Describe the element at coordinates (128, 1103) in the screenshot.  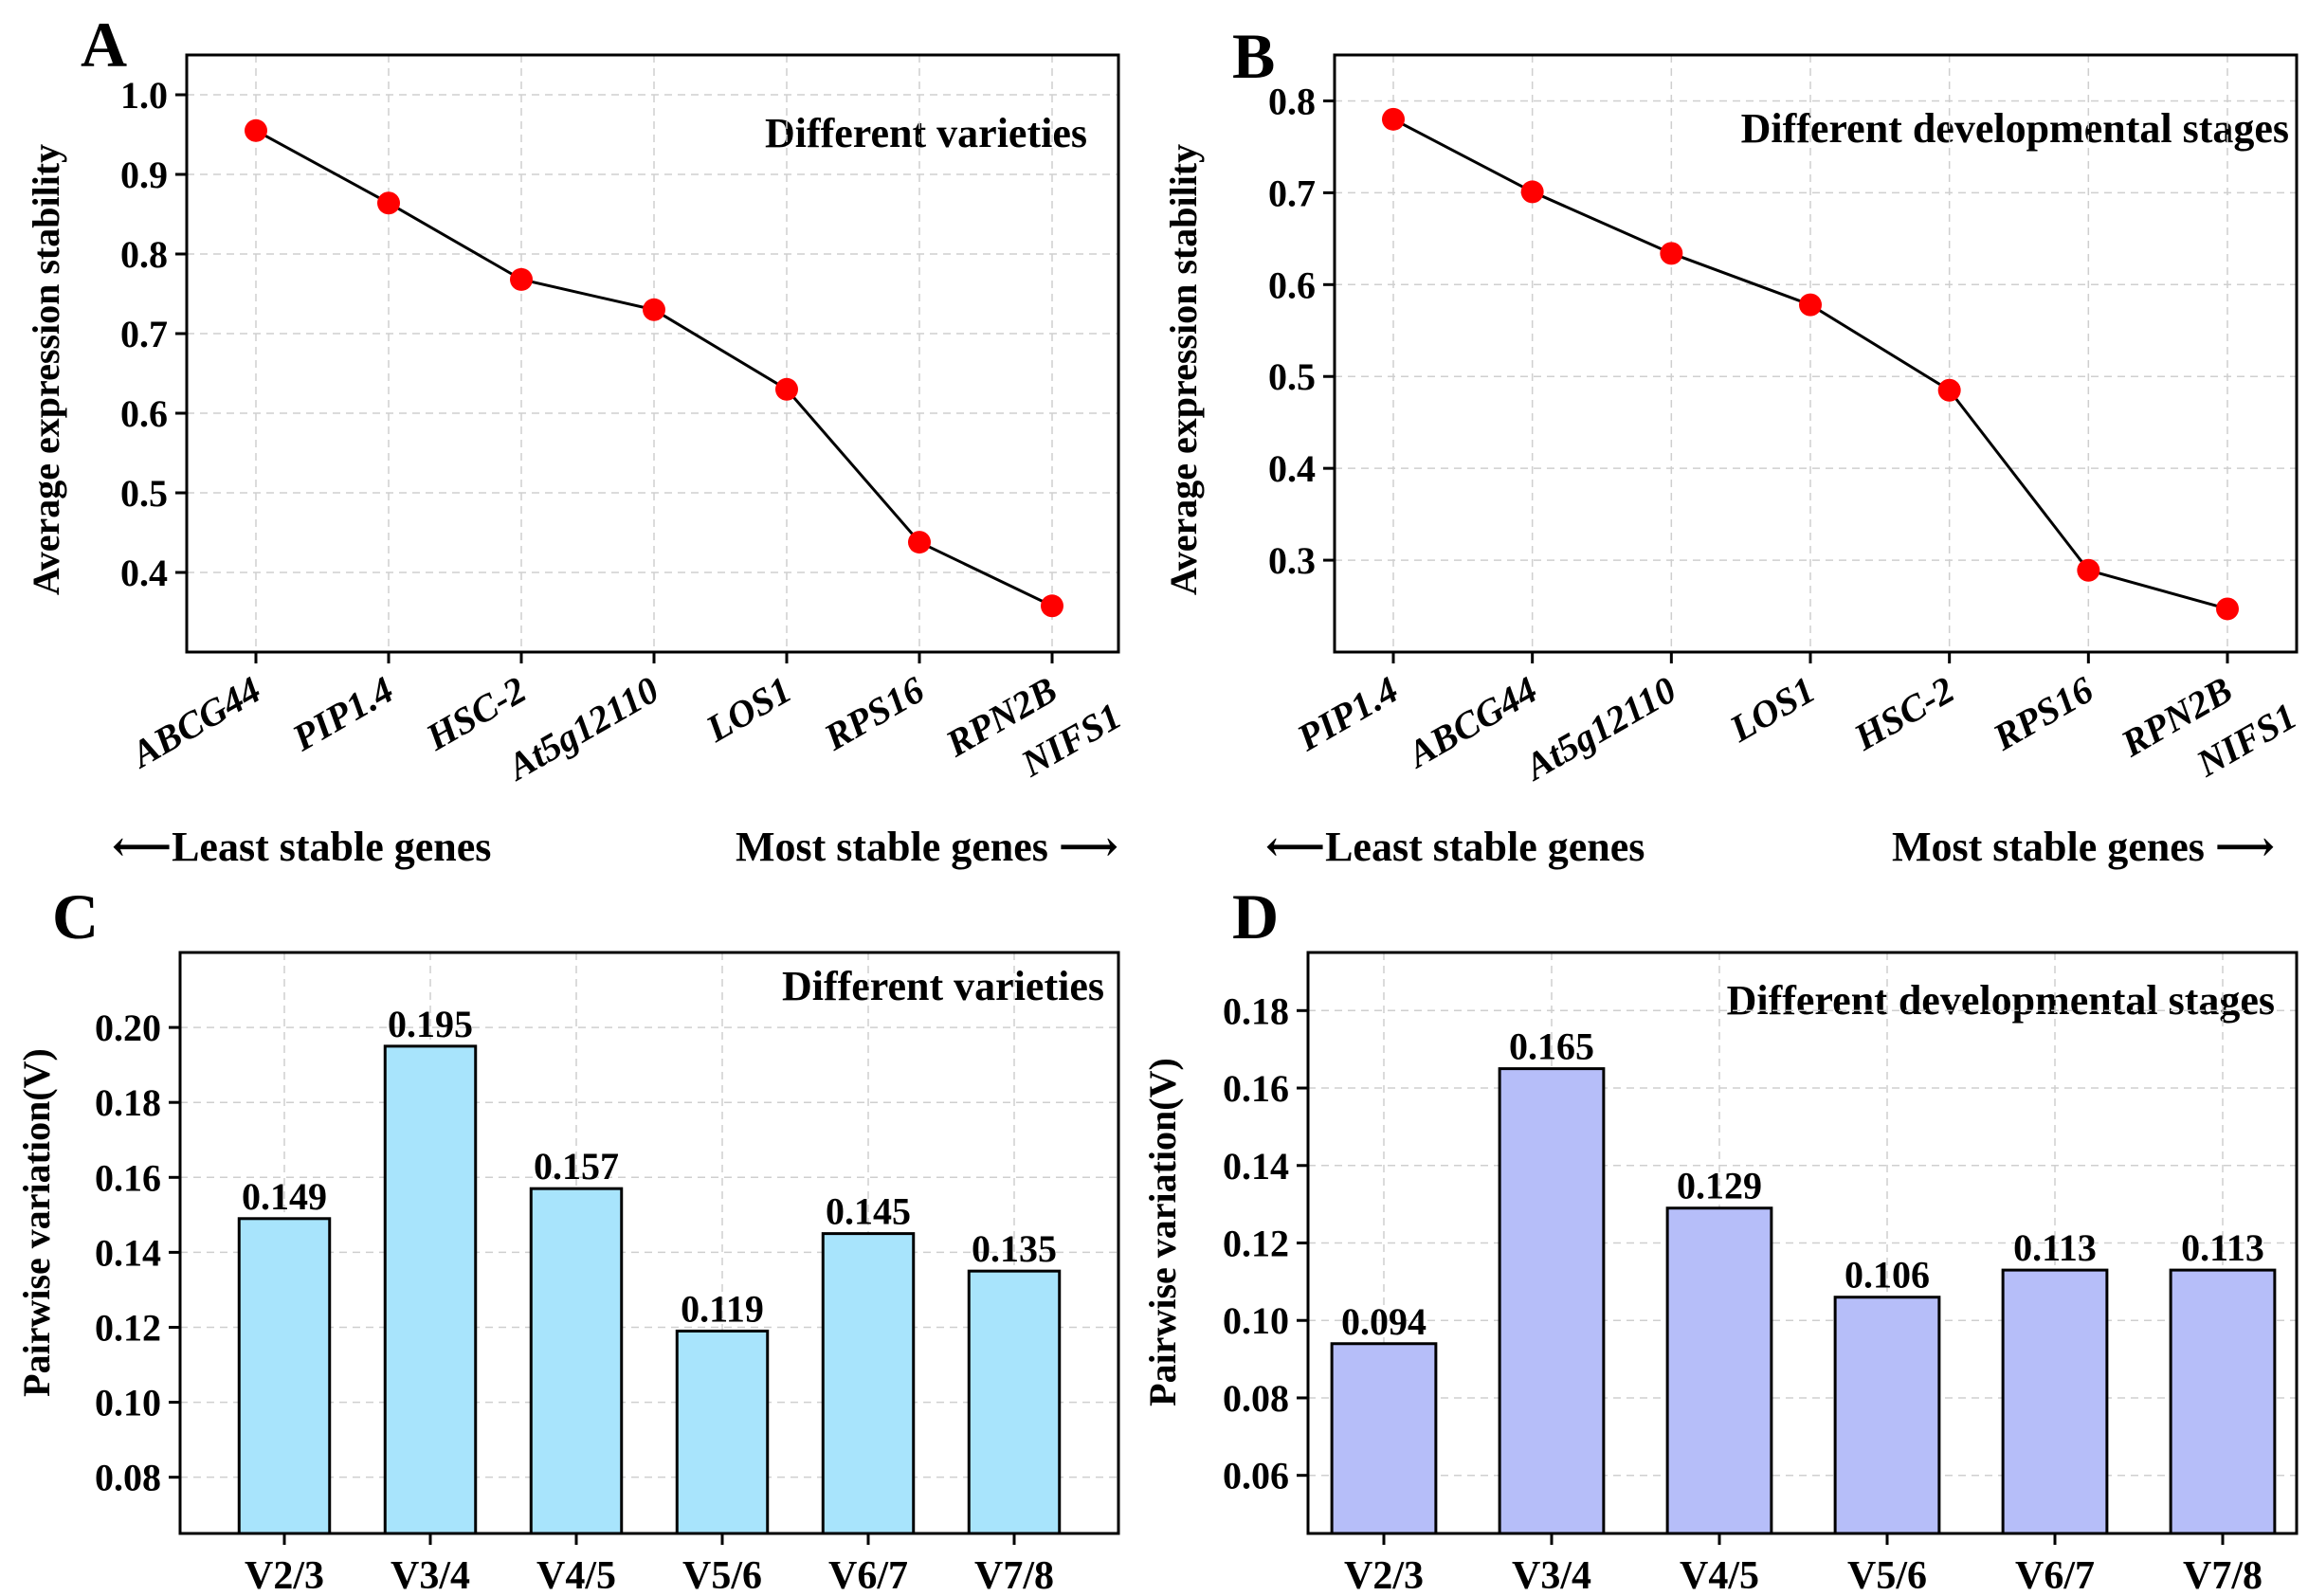
I see `y-tick-label-c: 0.18` at that location.